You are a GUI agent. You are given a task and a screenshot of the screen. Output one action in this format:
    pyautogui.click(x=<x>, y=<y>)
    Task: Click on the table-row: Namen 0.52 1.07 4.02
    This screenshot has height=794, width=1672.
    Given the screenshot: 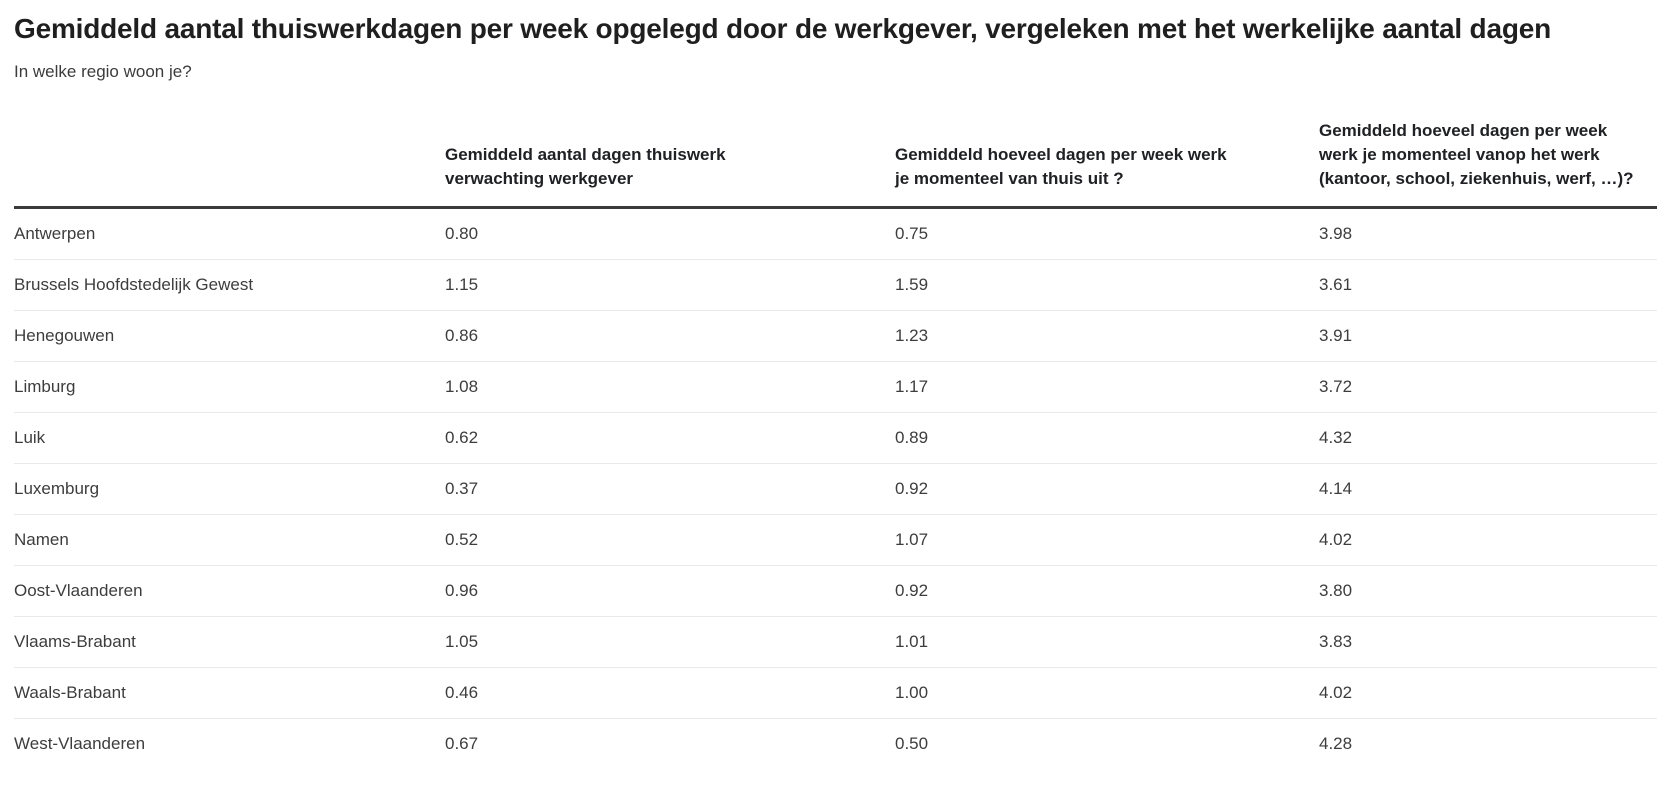 What is the action you would take?
    pyautogui.click(x=835, y=540)
    